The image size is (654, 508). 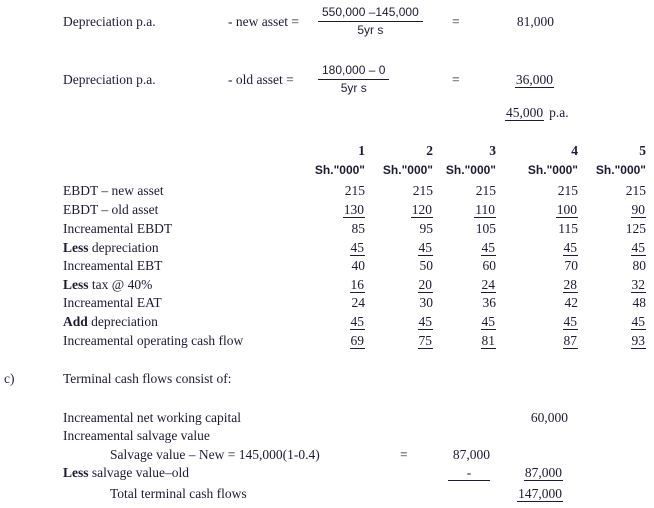 I want to click on less-salvage-old-value: 87,000, so click(x=543, y=473).